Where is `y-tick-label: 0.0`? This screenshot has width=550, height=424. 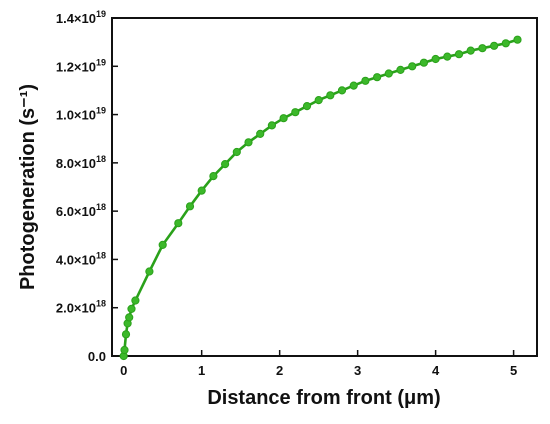 y-tick-label: 0.0 is located at coordinates (97, 356).